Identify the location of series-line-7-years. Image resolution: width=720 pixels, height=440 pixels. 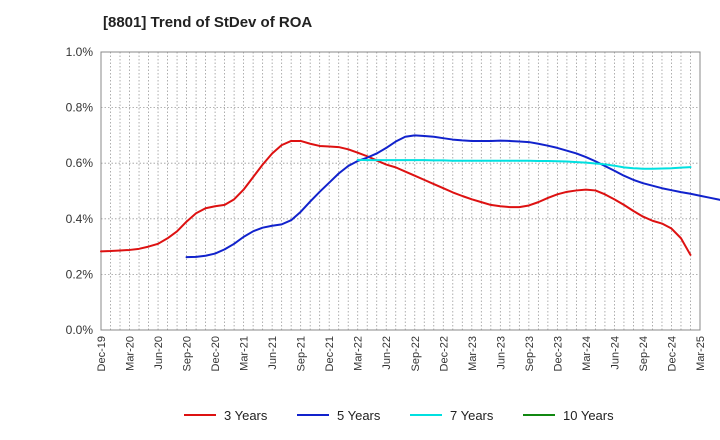
(524, 164).